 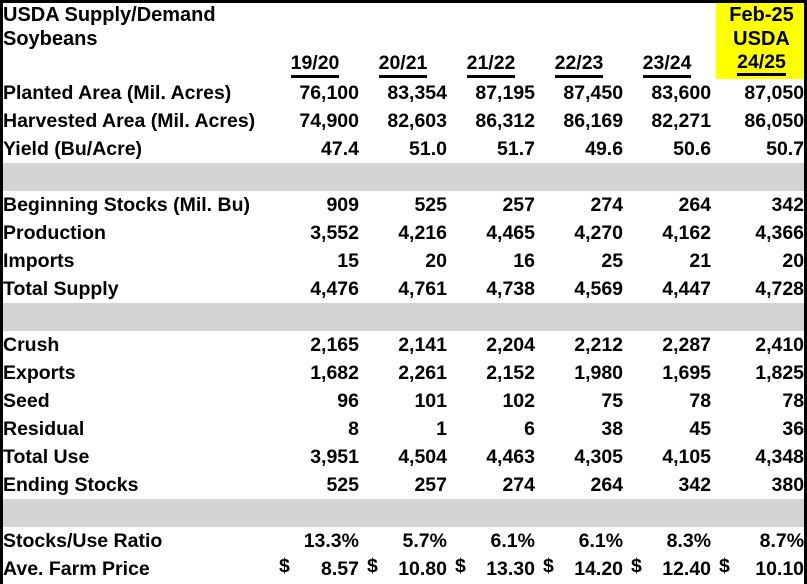 What do you see at coordinates (126, 204) in the screenshot?
I see `row-label: Beginning Stocks (Mil. Bu)` at bounding box center [126, 204].